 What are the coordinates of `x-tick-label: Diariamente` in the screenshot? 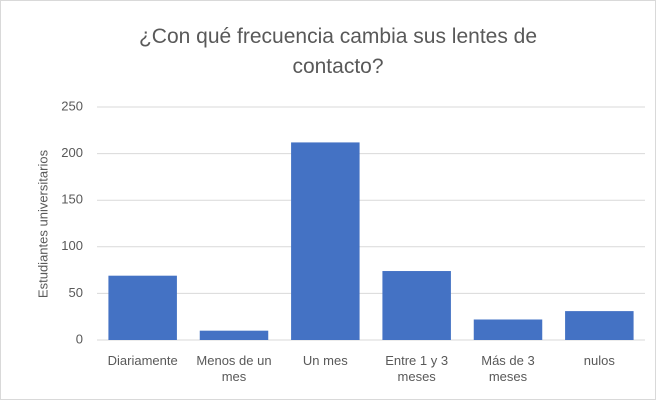 It's located at (142, 360).